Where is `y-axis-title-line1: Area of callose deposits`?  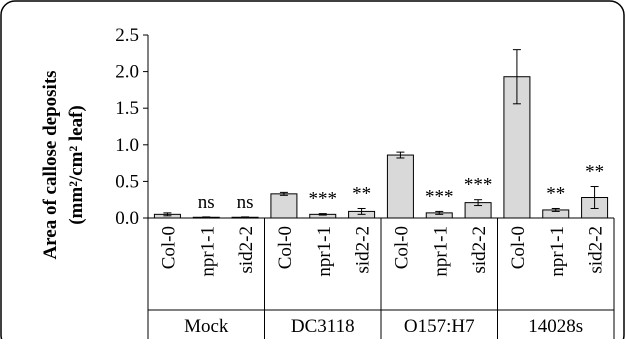 y-axis-title-line1: Area of callose deposits is located at coordinates (50, 164).